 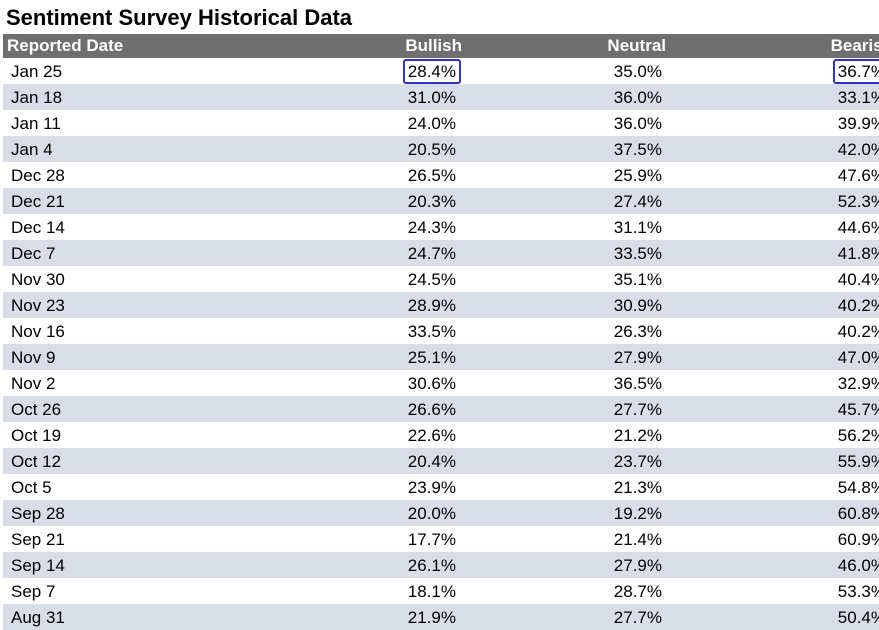 I want to click on cell-neutral: 33.5%, so click(x=569, y=253).